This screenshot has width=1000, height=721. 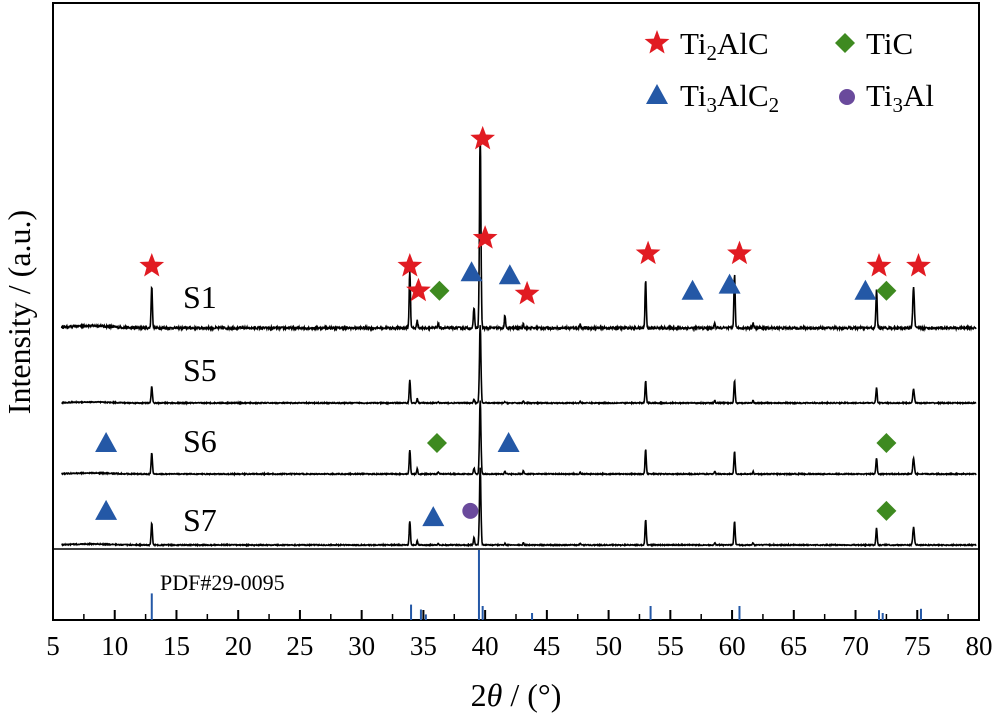 I want to click on x-axis-label-prefix: 2, so click(x=479, y=695).